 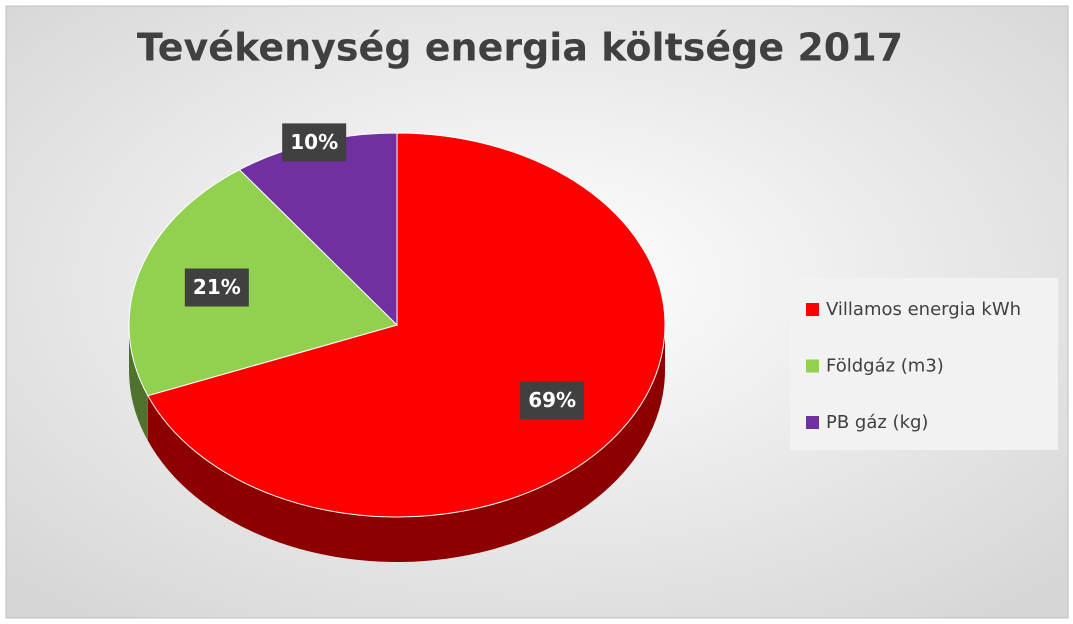 I want to click on data-label: 21%, so click(x=217, y=287).